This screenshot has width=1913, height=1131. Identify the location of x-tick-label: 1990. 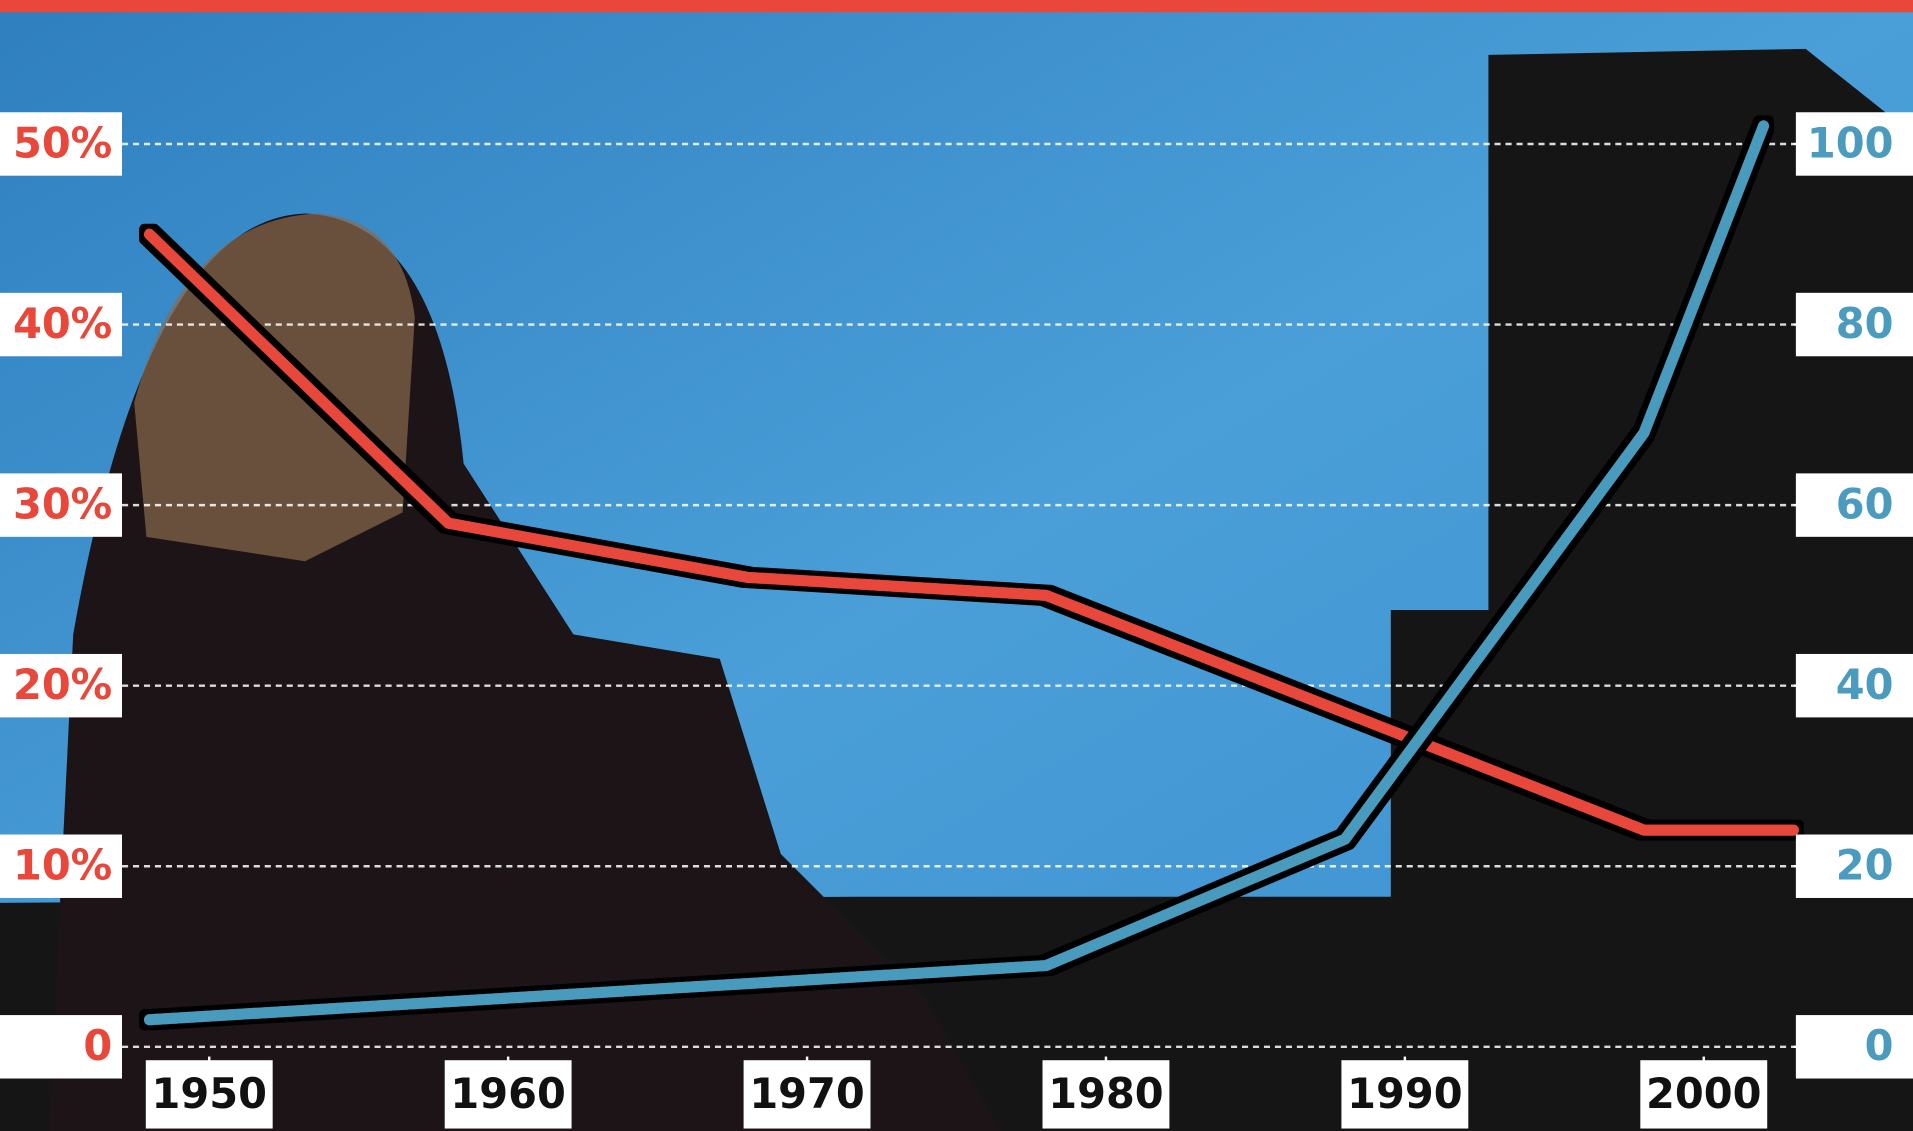
(1404, 1093).